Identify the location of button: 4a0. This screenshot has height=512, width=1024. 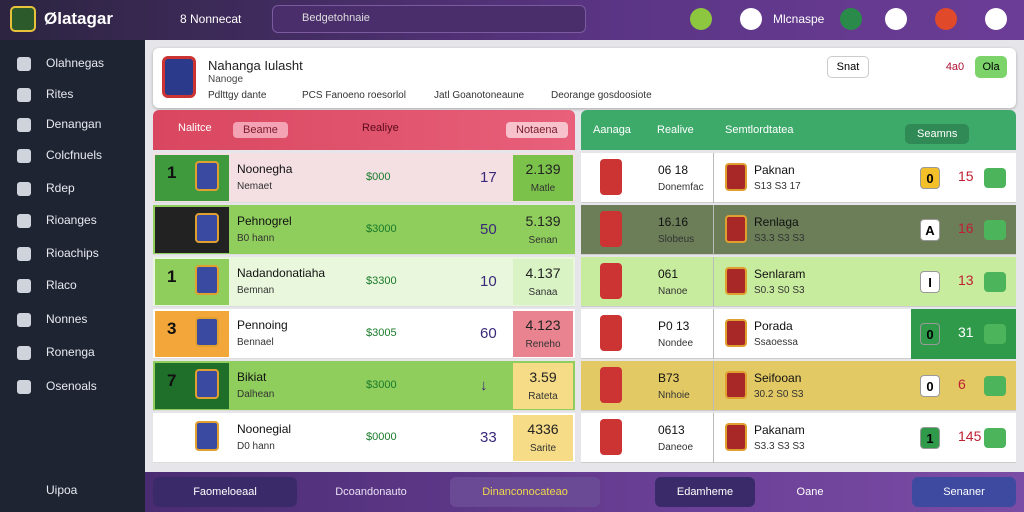
(955, 67).